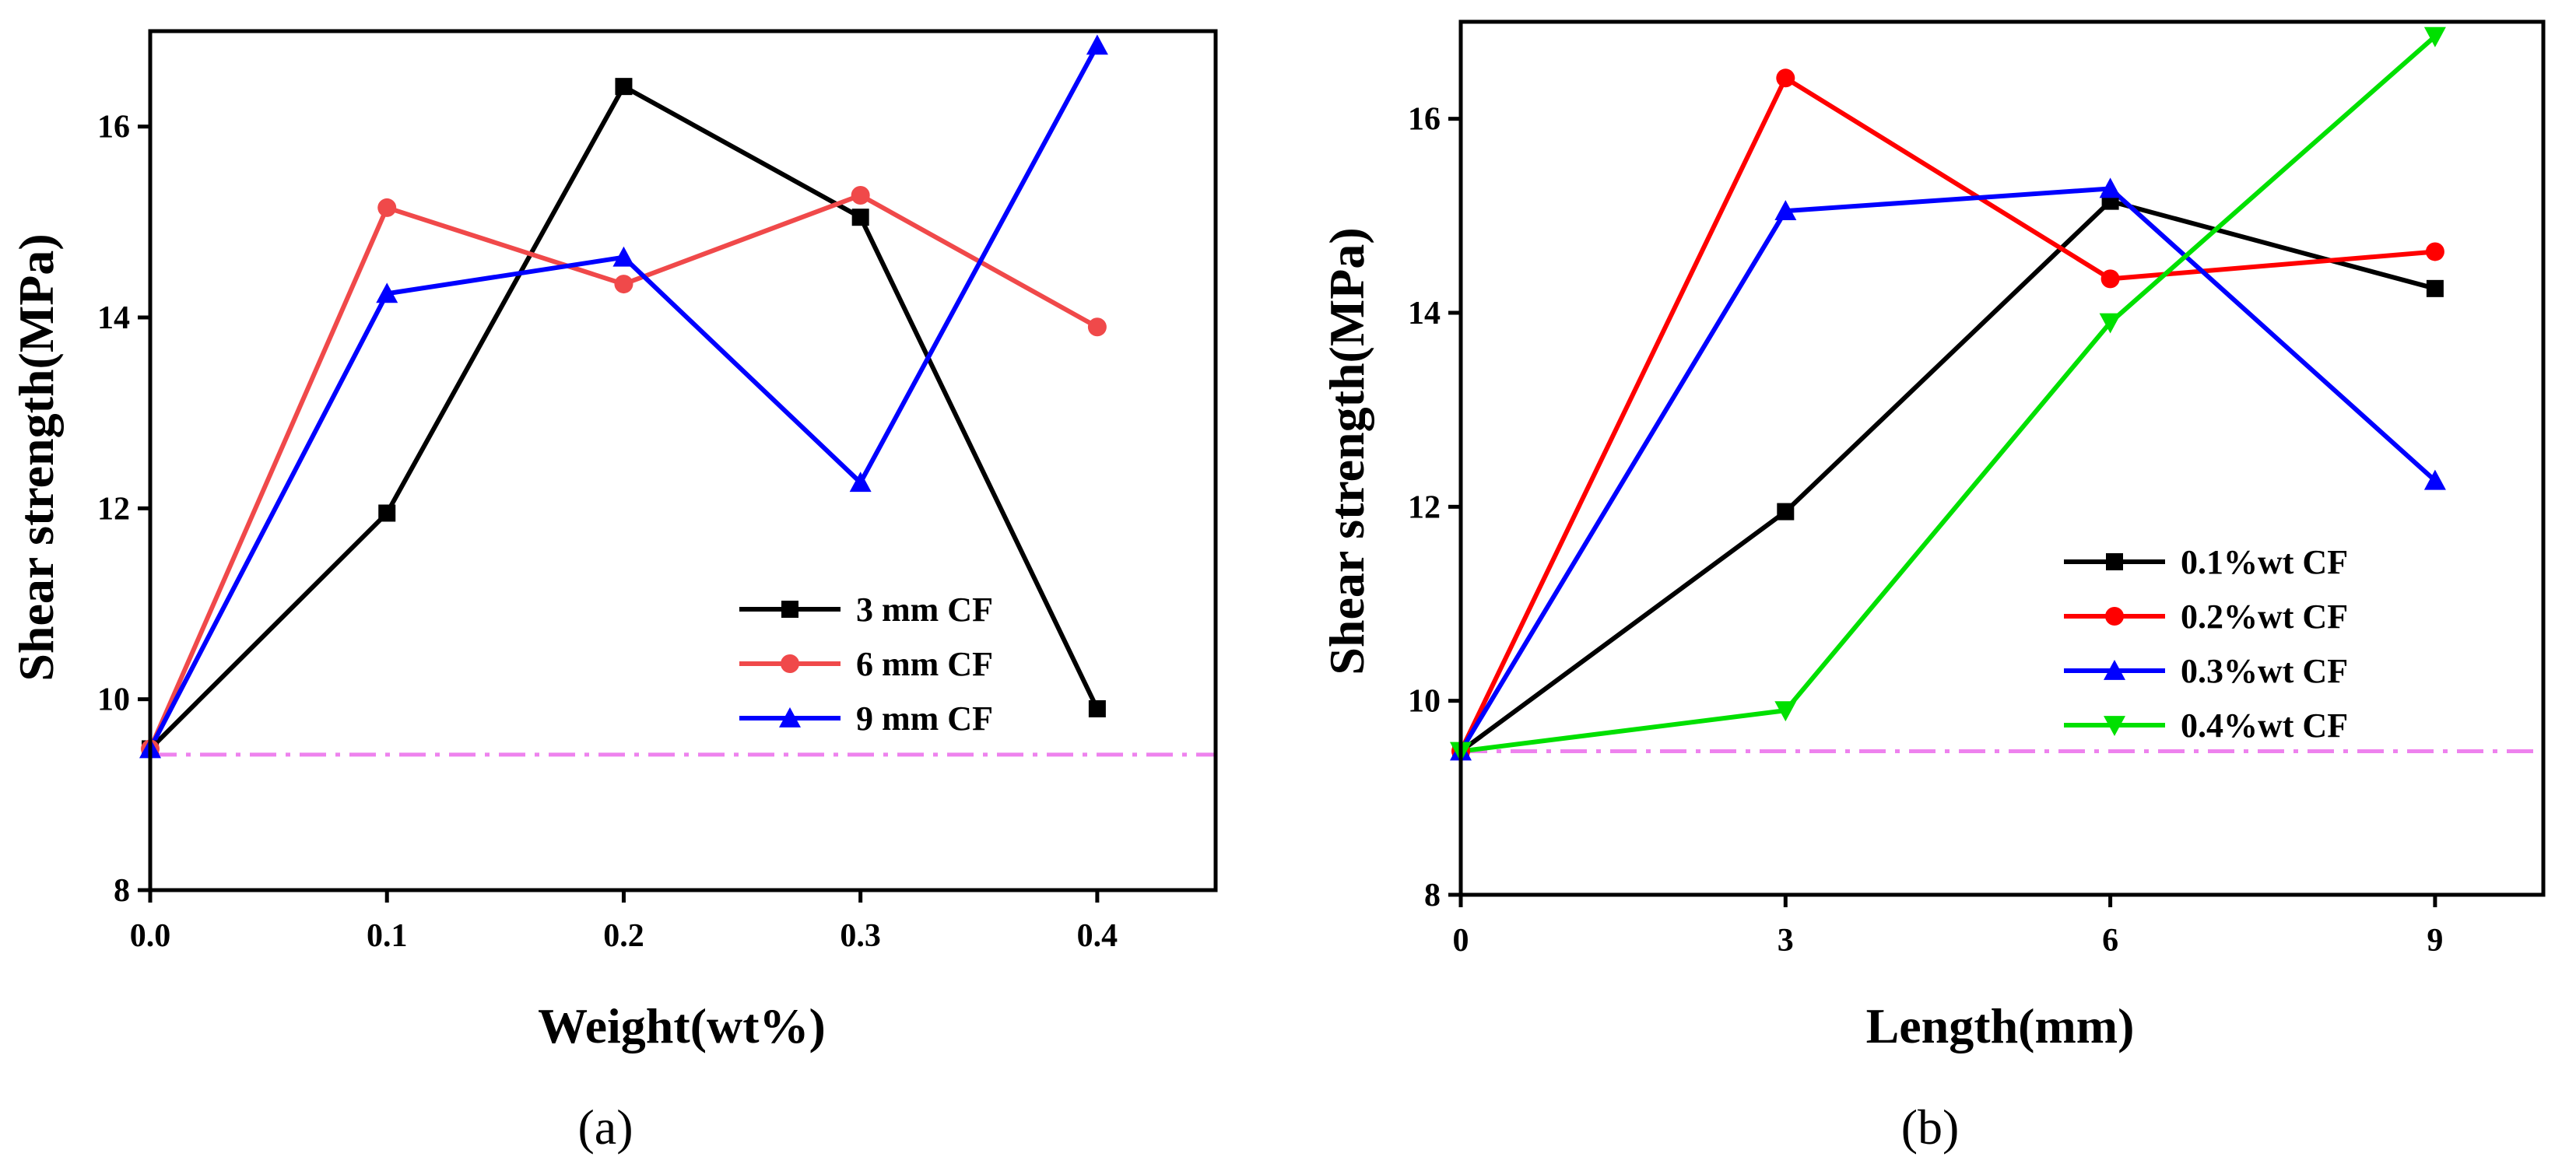 The width and height of the screenshot is (2576, 1164). What do you see at coordinates (682, 1026) in the screenshot?
I see `chart-a-x-axis-title: Weight(wt%)` at bounding box center [682, 1026].